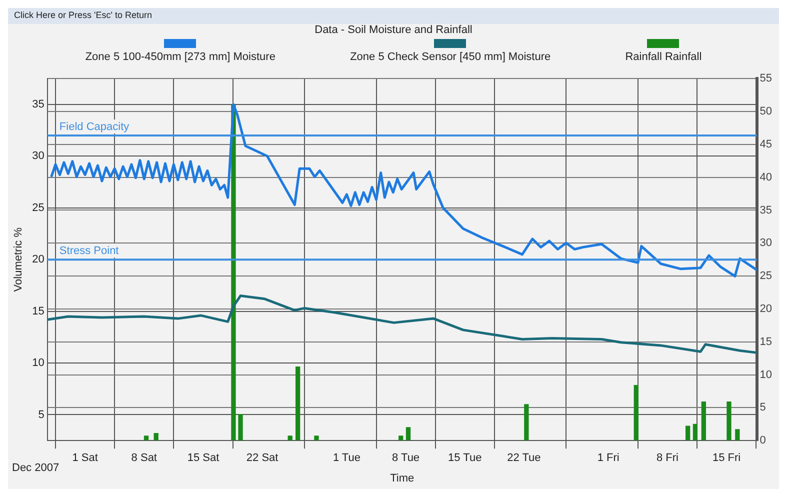 The image size is (787, 497). I want to click on y-tick-label: 35, so click(38, 104).